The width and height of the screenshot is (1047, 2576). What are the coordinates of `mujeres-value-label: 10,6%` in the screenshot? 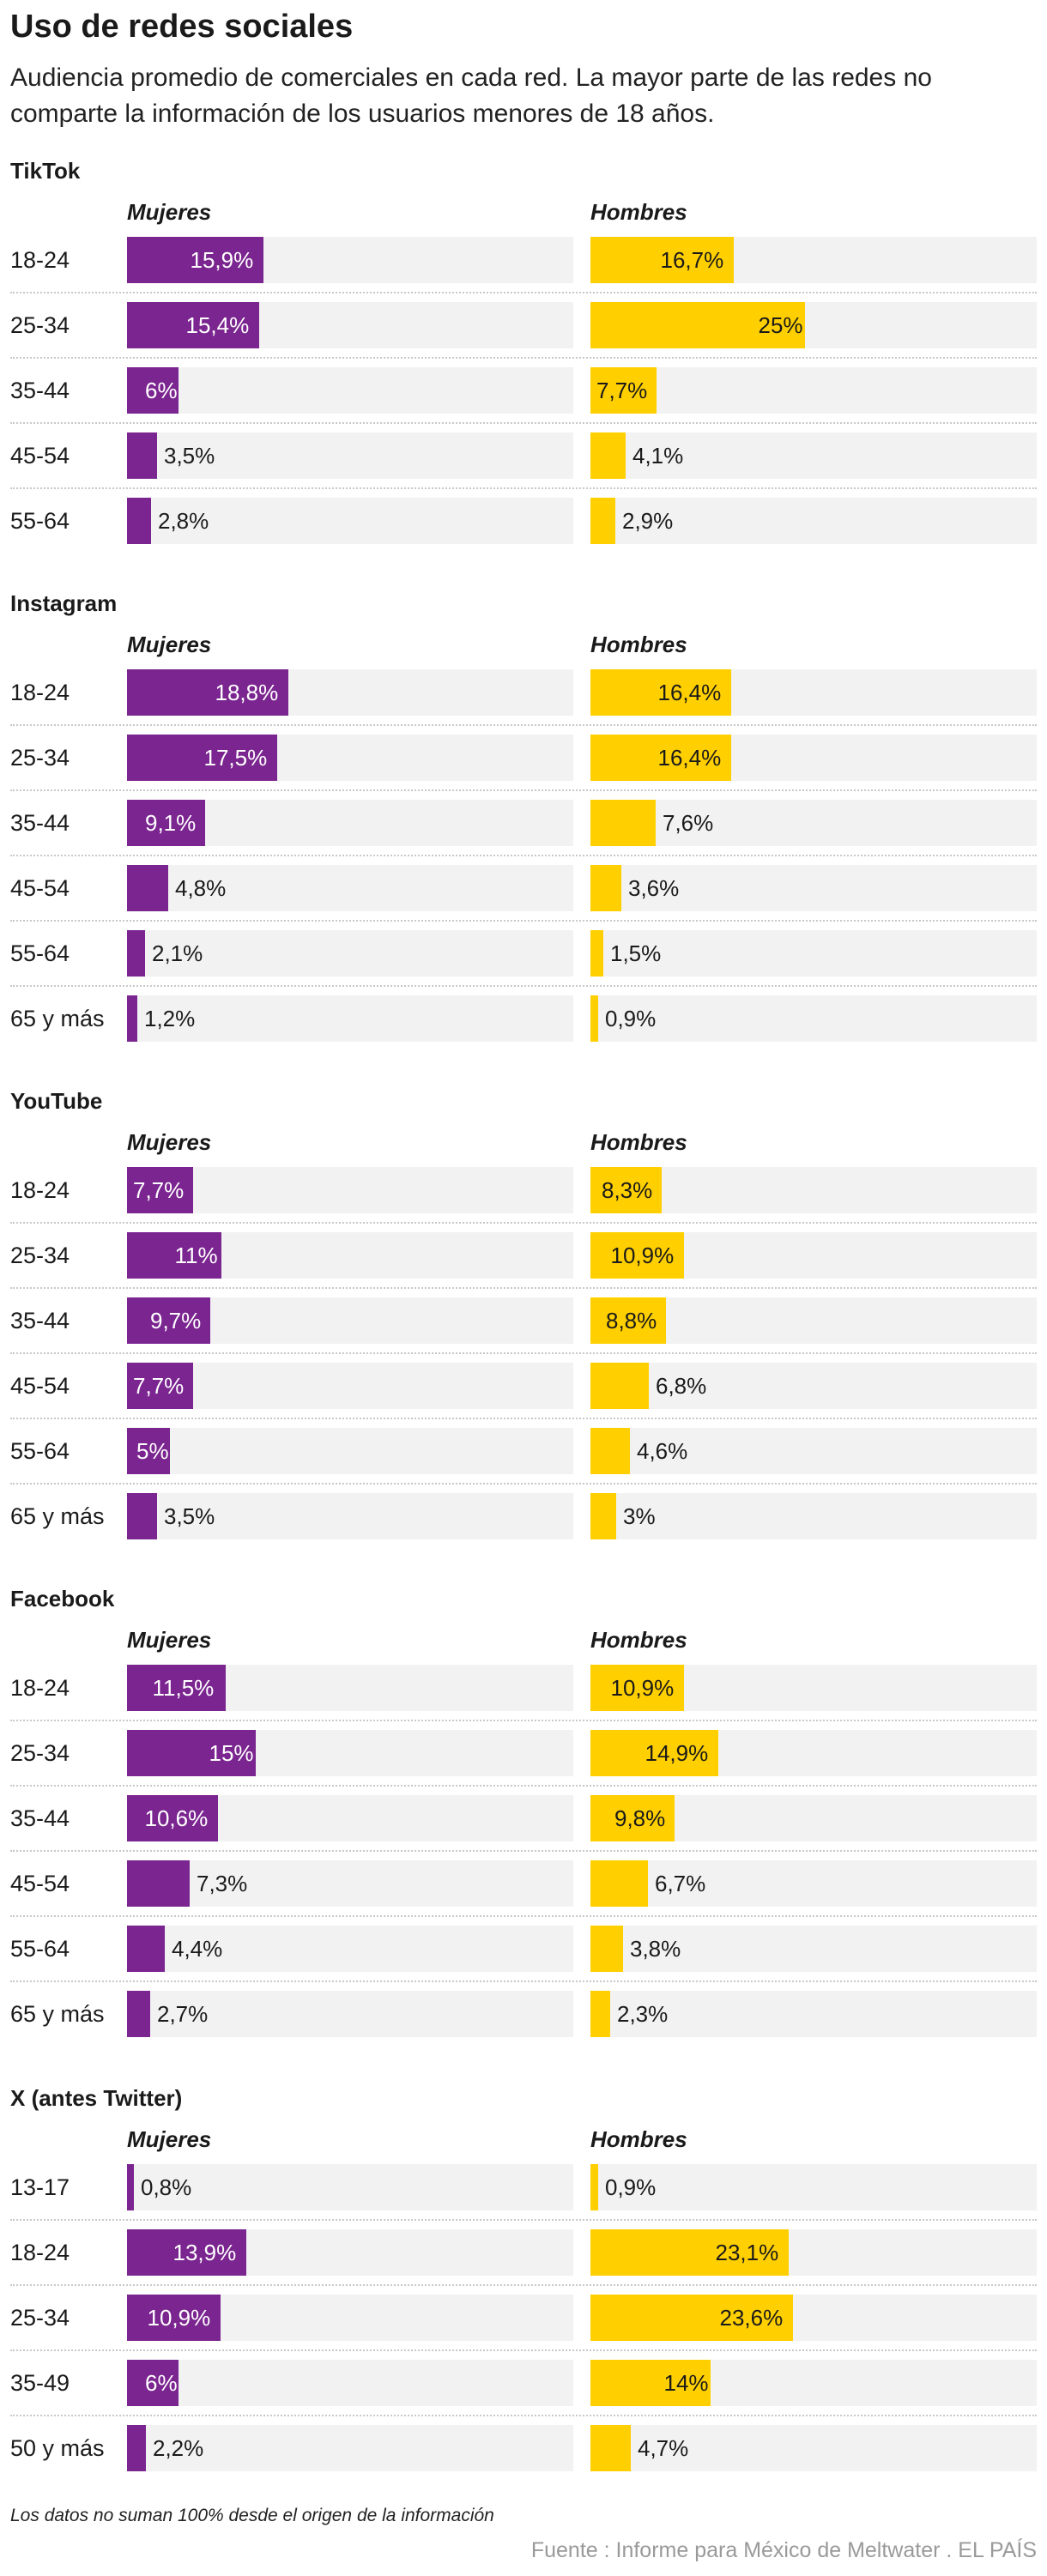 It's located at (176, 1818).